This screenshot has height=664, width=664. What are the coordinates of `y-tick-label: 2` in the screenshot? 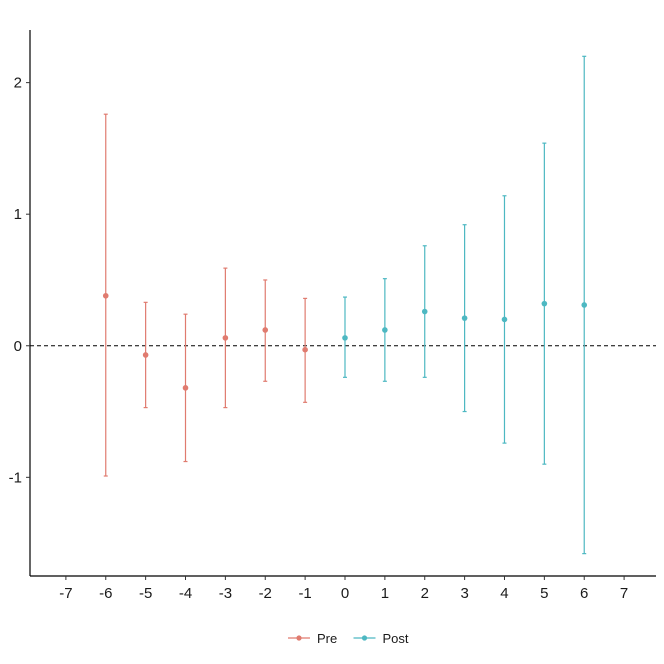 It's located at (18, 83).